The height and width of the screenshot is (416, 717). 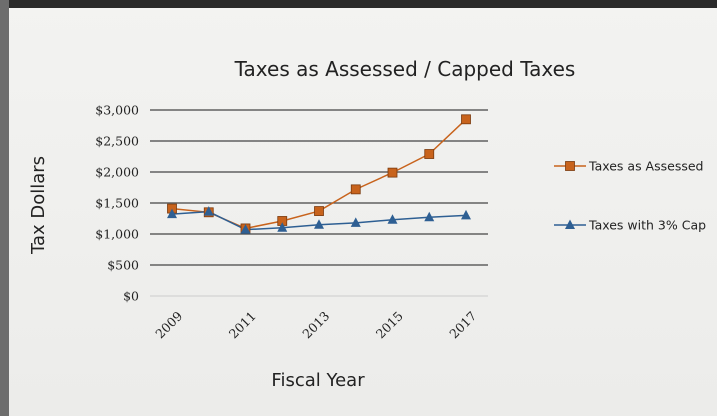 I want to click on x-tick-label: 2009, so click(x=168, y=324).